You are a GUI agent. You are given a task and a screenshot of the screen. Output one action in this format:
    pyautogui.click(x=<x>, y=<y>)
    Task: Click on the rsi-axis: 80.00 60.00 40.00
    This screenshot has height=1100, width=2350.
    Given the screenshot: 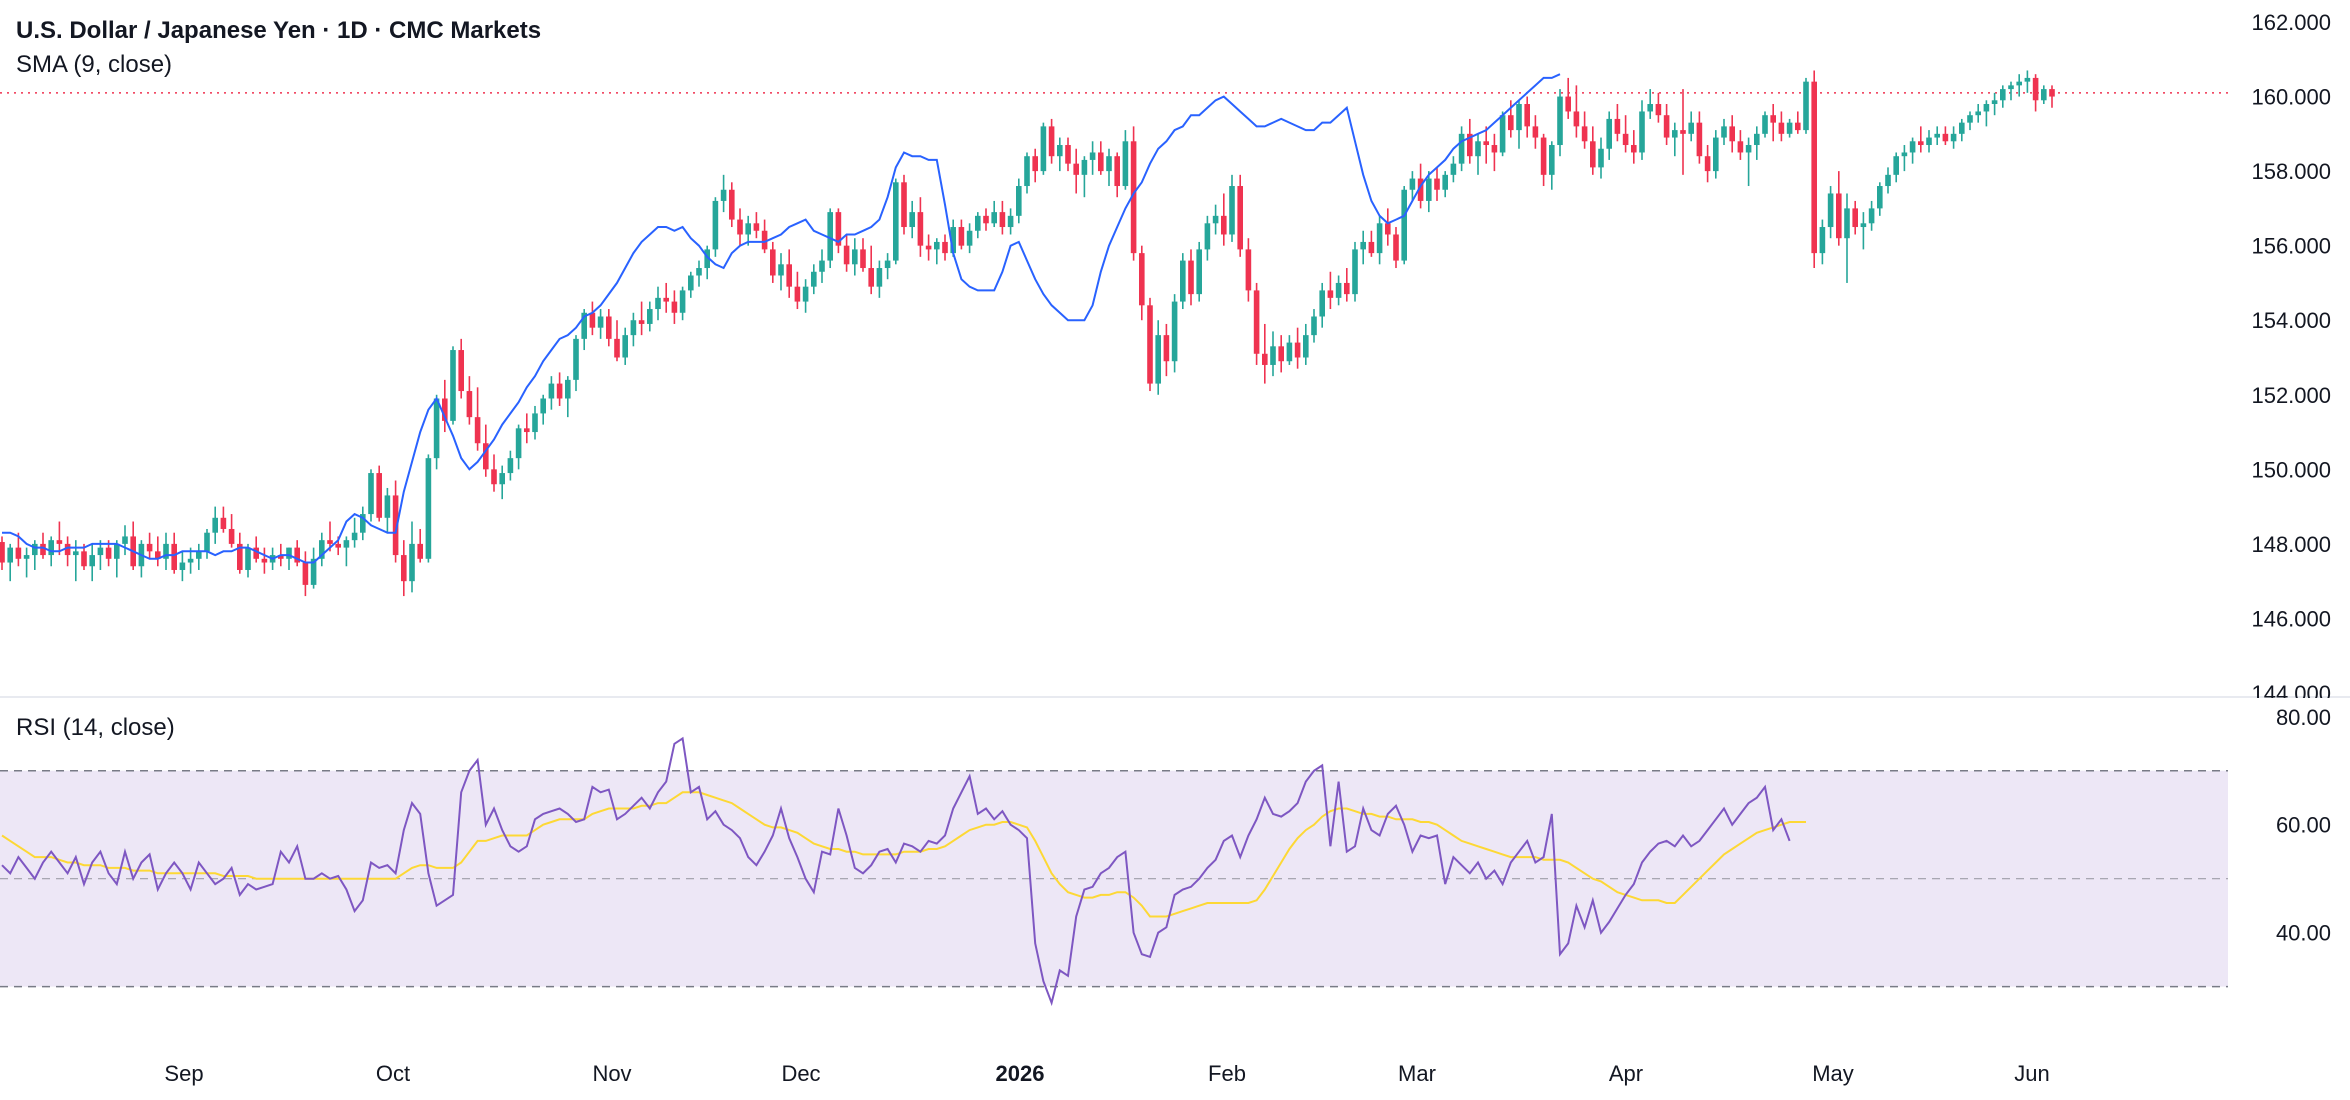 What is the action you would take?
    pyautogui.click(x=2303, y=825)
    